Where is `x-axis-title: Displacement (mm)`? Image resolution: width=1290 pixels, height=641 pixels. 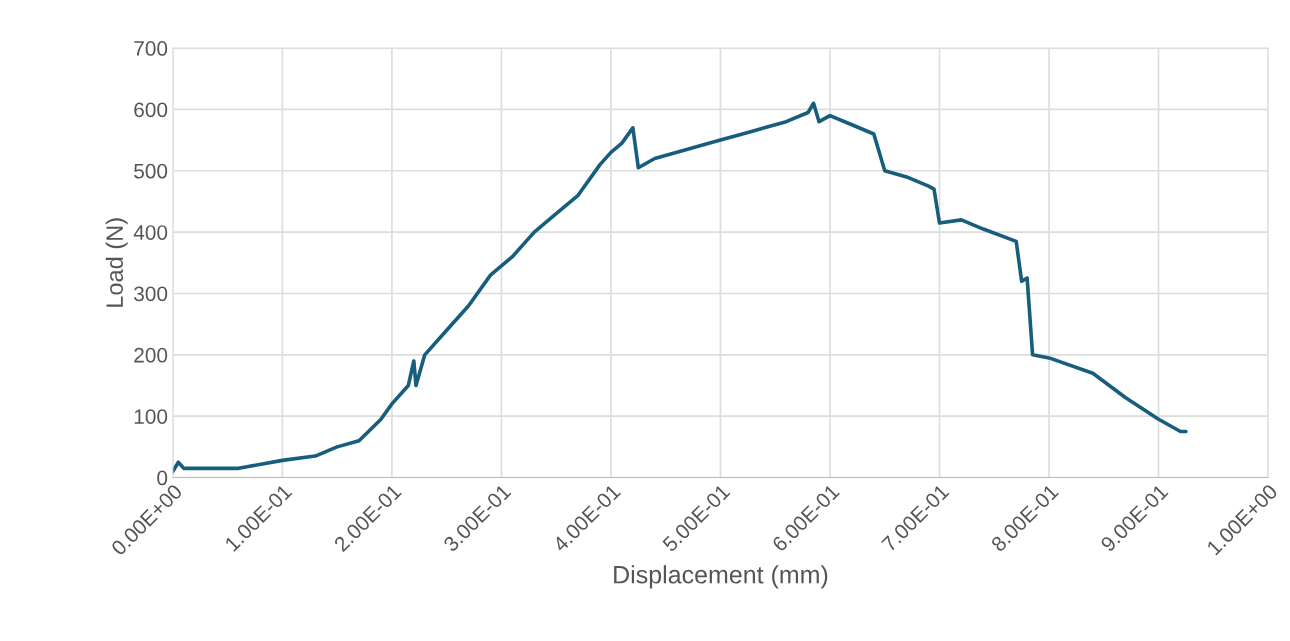 x-axis-title: Displacement (mm) is located at coordinates (721, 577).